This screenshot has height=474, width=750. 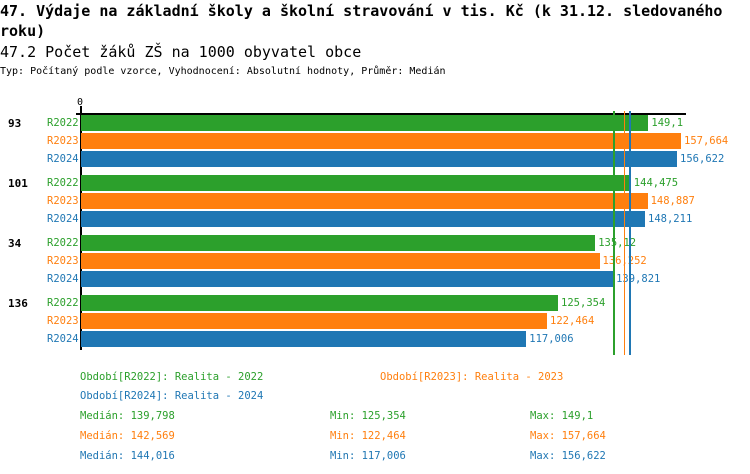 I want to click on median-line-r2023, so click(x=624, y=233).